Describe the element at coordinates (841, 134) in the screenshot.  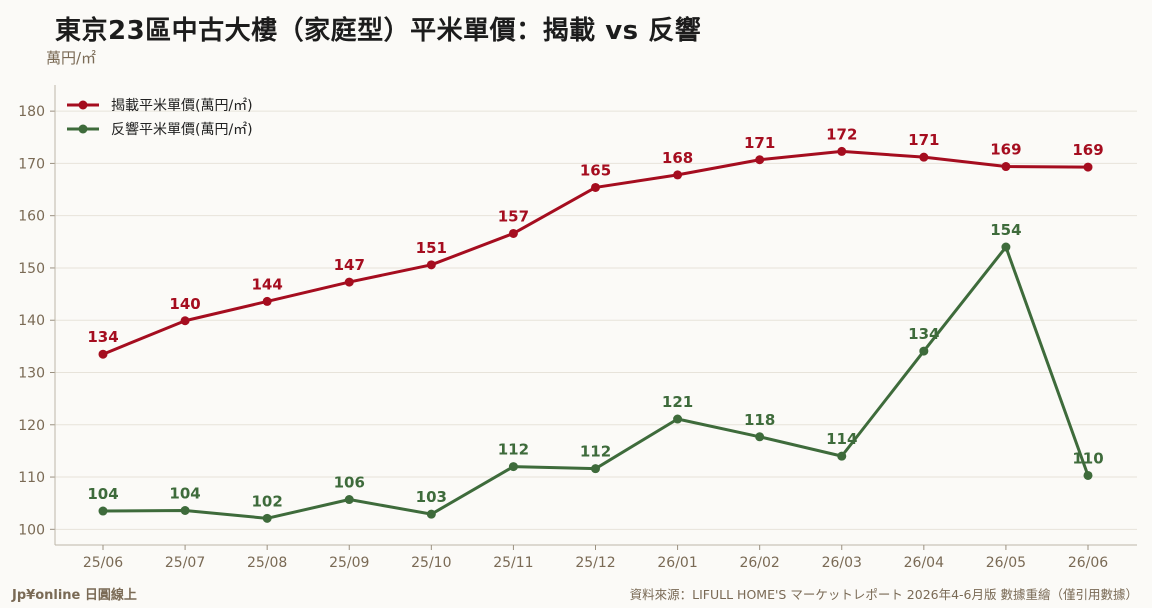
I see `data-label: 172` at that location.